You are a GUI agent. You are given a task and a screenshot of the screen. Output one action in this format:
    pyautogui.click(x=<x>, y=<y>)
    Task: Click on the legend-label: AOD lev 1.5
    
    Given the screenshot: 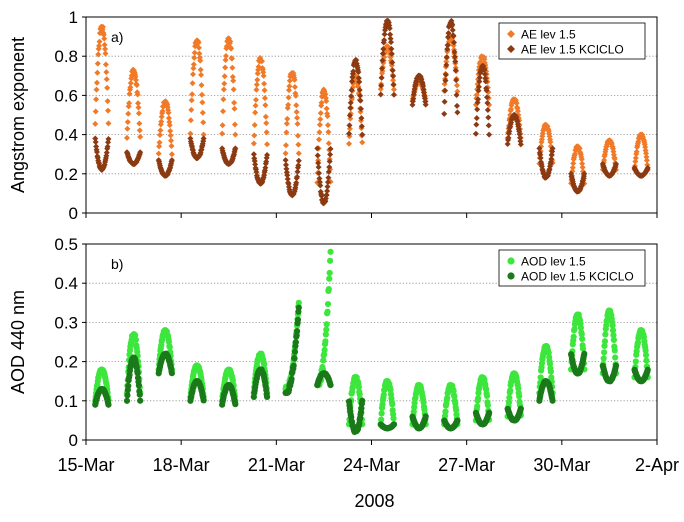 What is the action you would take?
    pyautogui.click(x=553, y=262)
    